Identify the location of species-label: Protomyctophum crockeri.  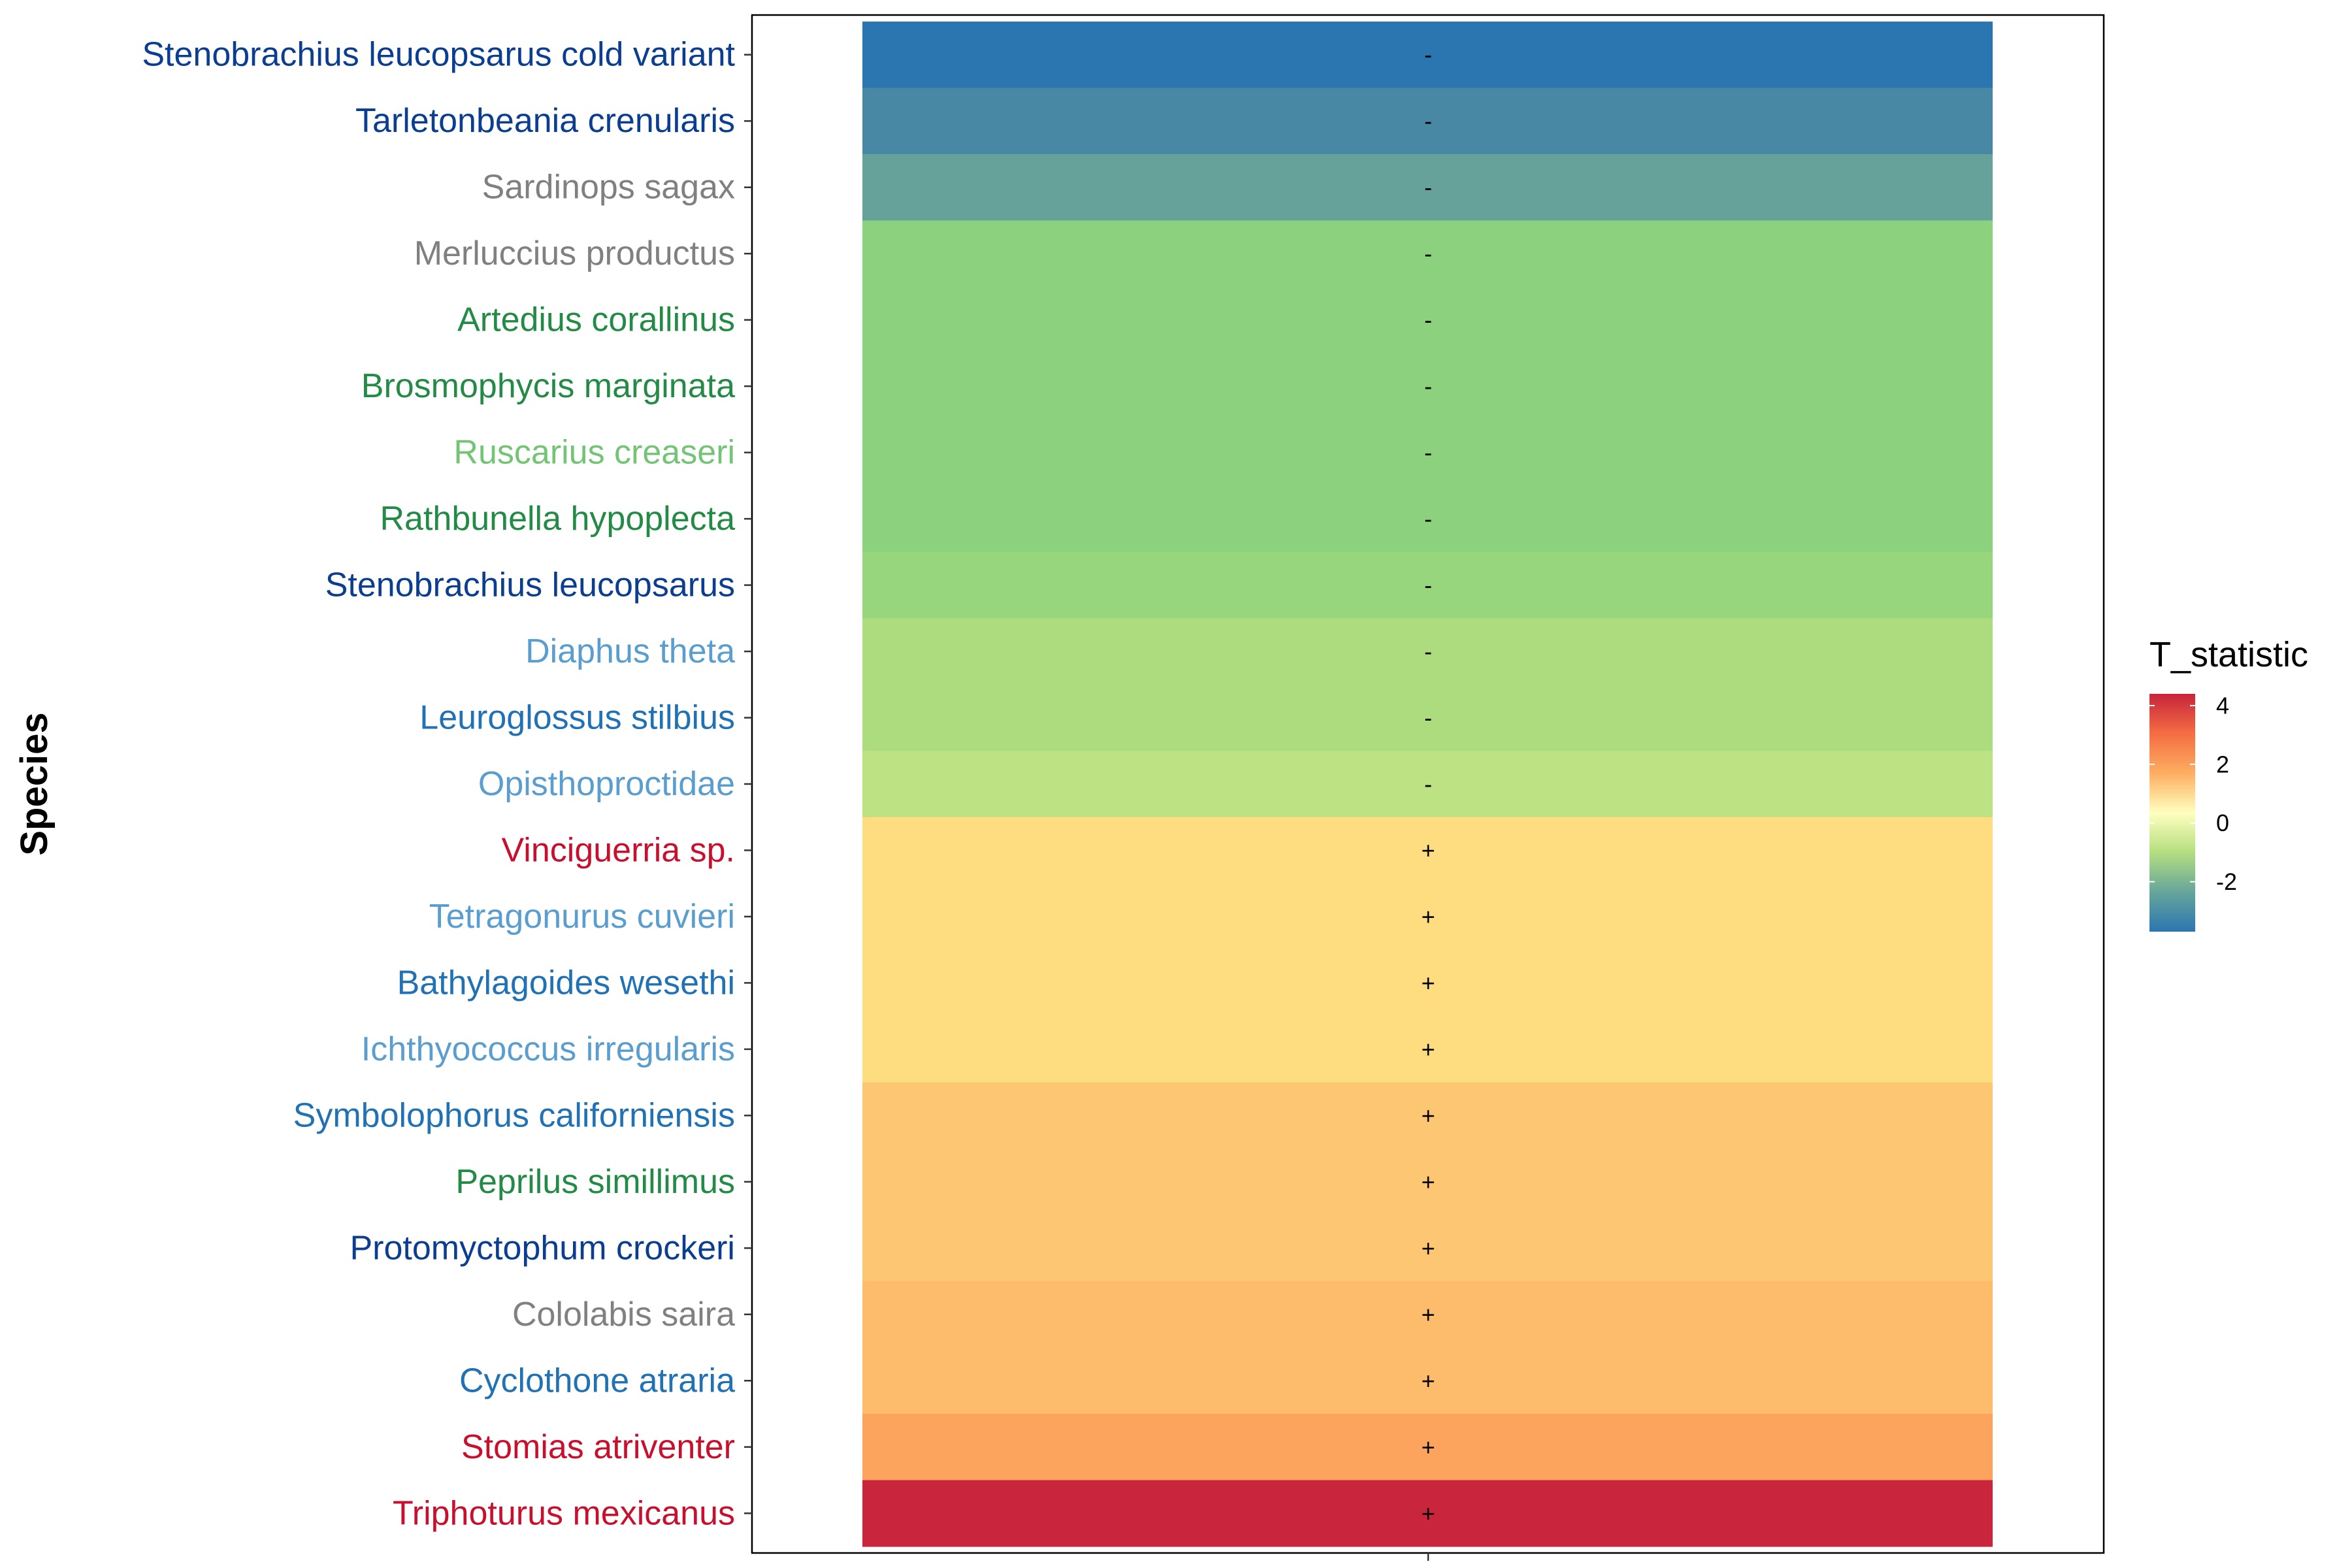
(542, 1248).